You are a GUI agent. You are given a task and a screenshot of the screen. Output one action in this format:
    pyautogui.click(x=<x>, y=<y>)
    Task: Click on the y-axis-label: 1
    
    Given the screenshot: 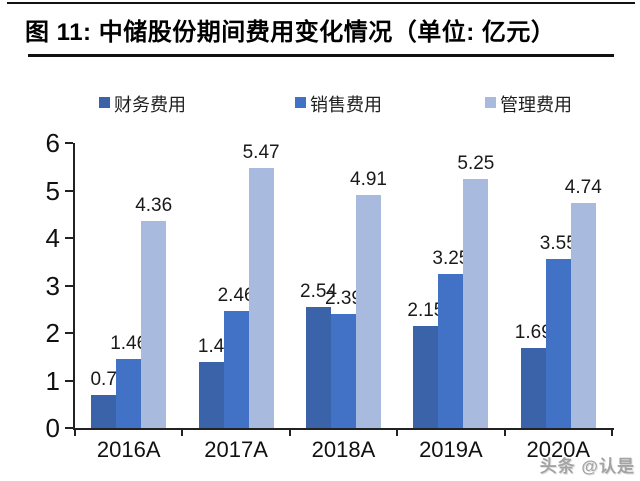 What is the action you would take?
    pyautogui.click(x=52, y=380)
    